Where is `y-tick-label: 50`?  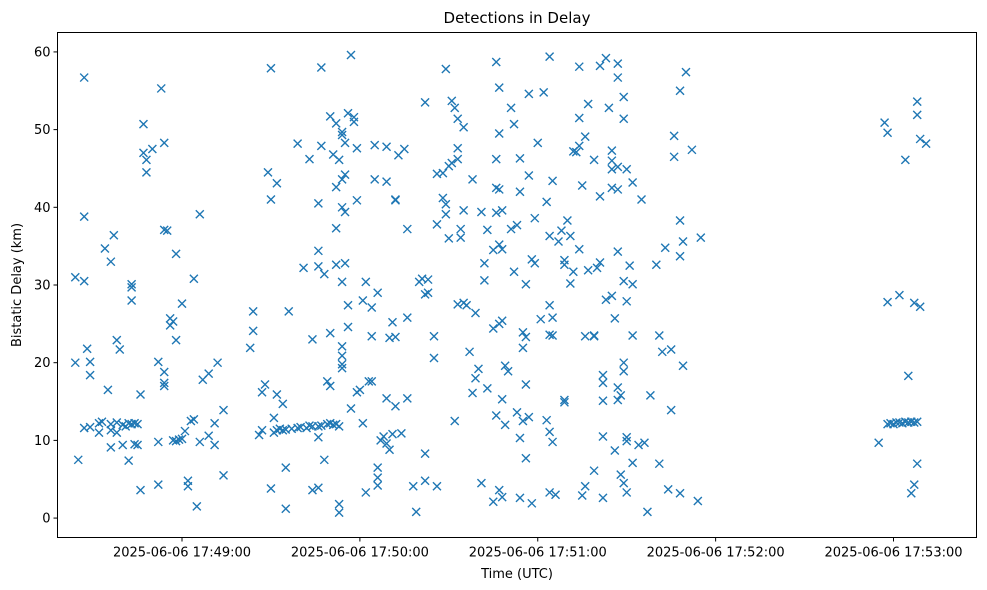 y-tick-label: 50 is located at coordinates (42, 130).